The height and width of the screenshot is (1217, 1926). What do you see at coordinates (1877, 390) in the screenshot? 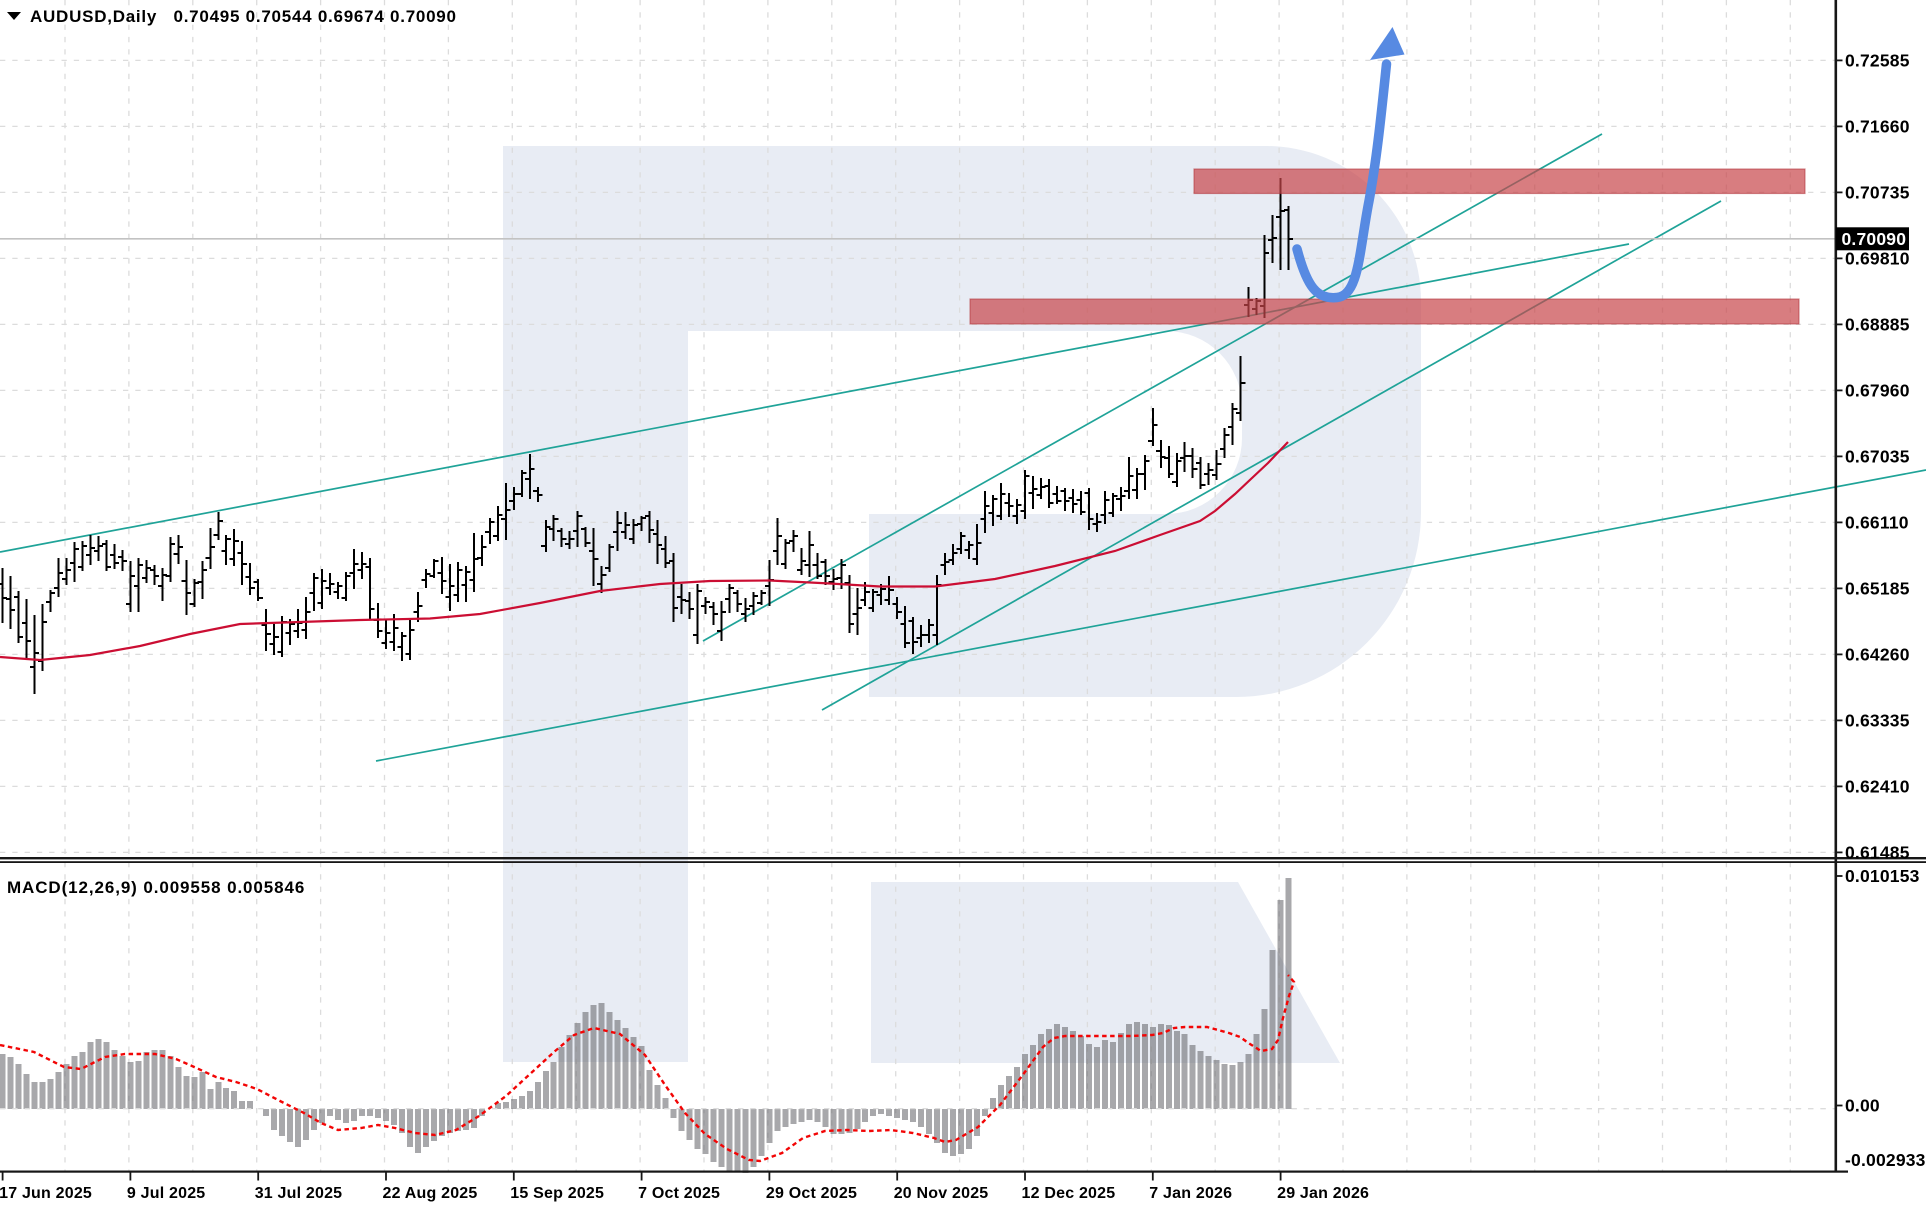
I see `svg-text: 0.67960` at bounding box center [1877, 390].